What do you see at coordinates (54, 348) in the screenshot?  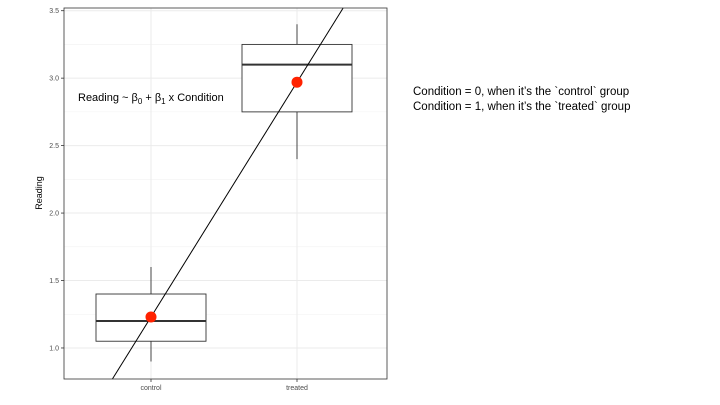 I see `y-tick-label: 1.0` at bounding box center [54, 348].